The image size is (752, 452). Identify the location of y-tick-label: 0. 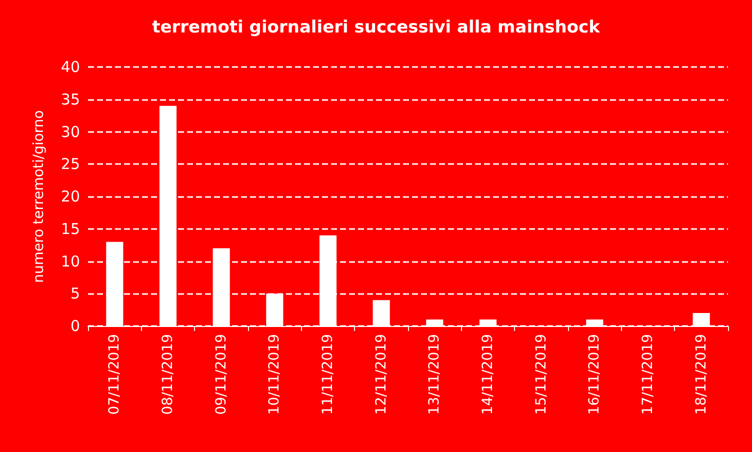
(75, 326).